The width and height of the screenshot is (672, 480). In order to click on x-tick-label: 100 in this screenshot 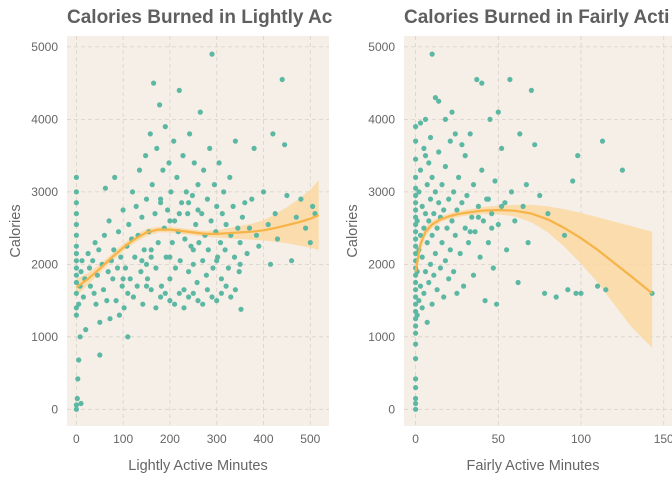, I will do `click(123, 439)`.